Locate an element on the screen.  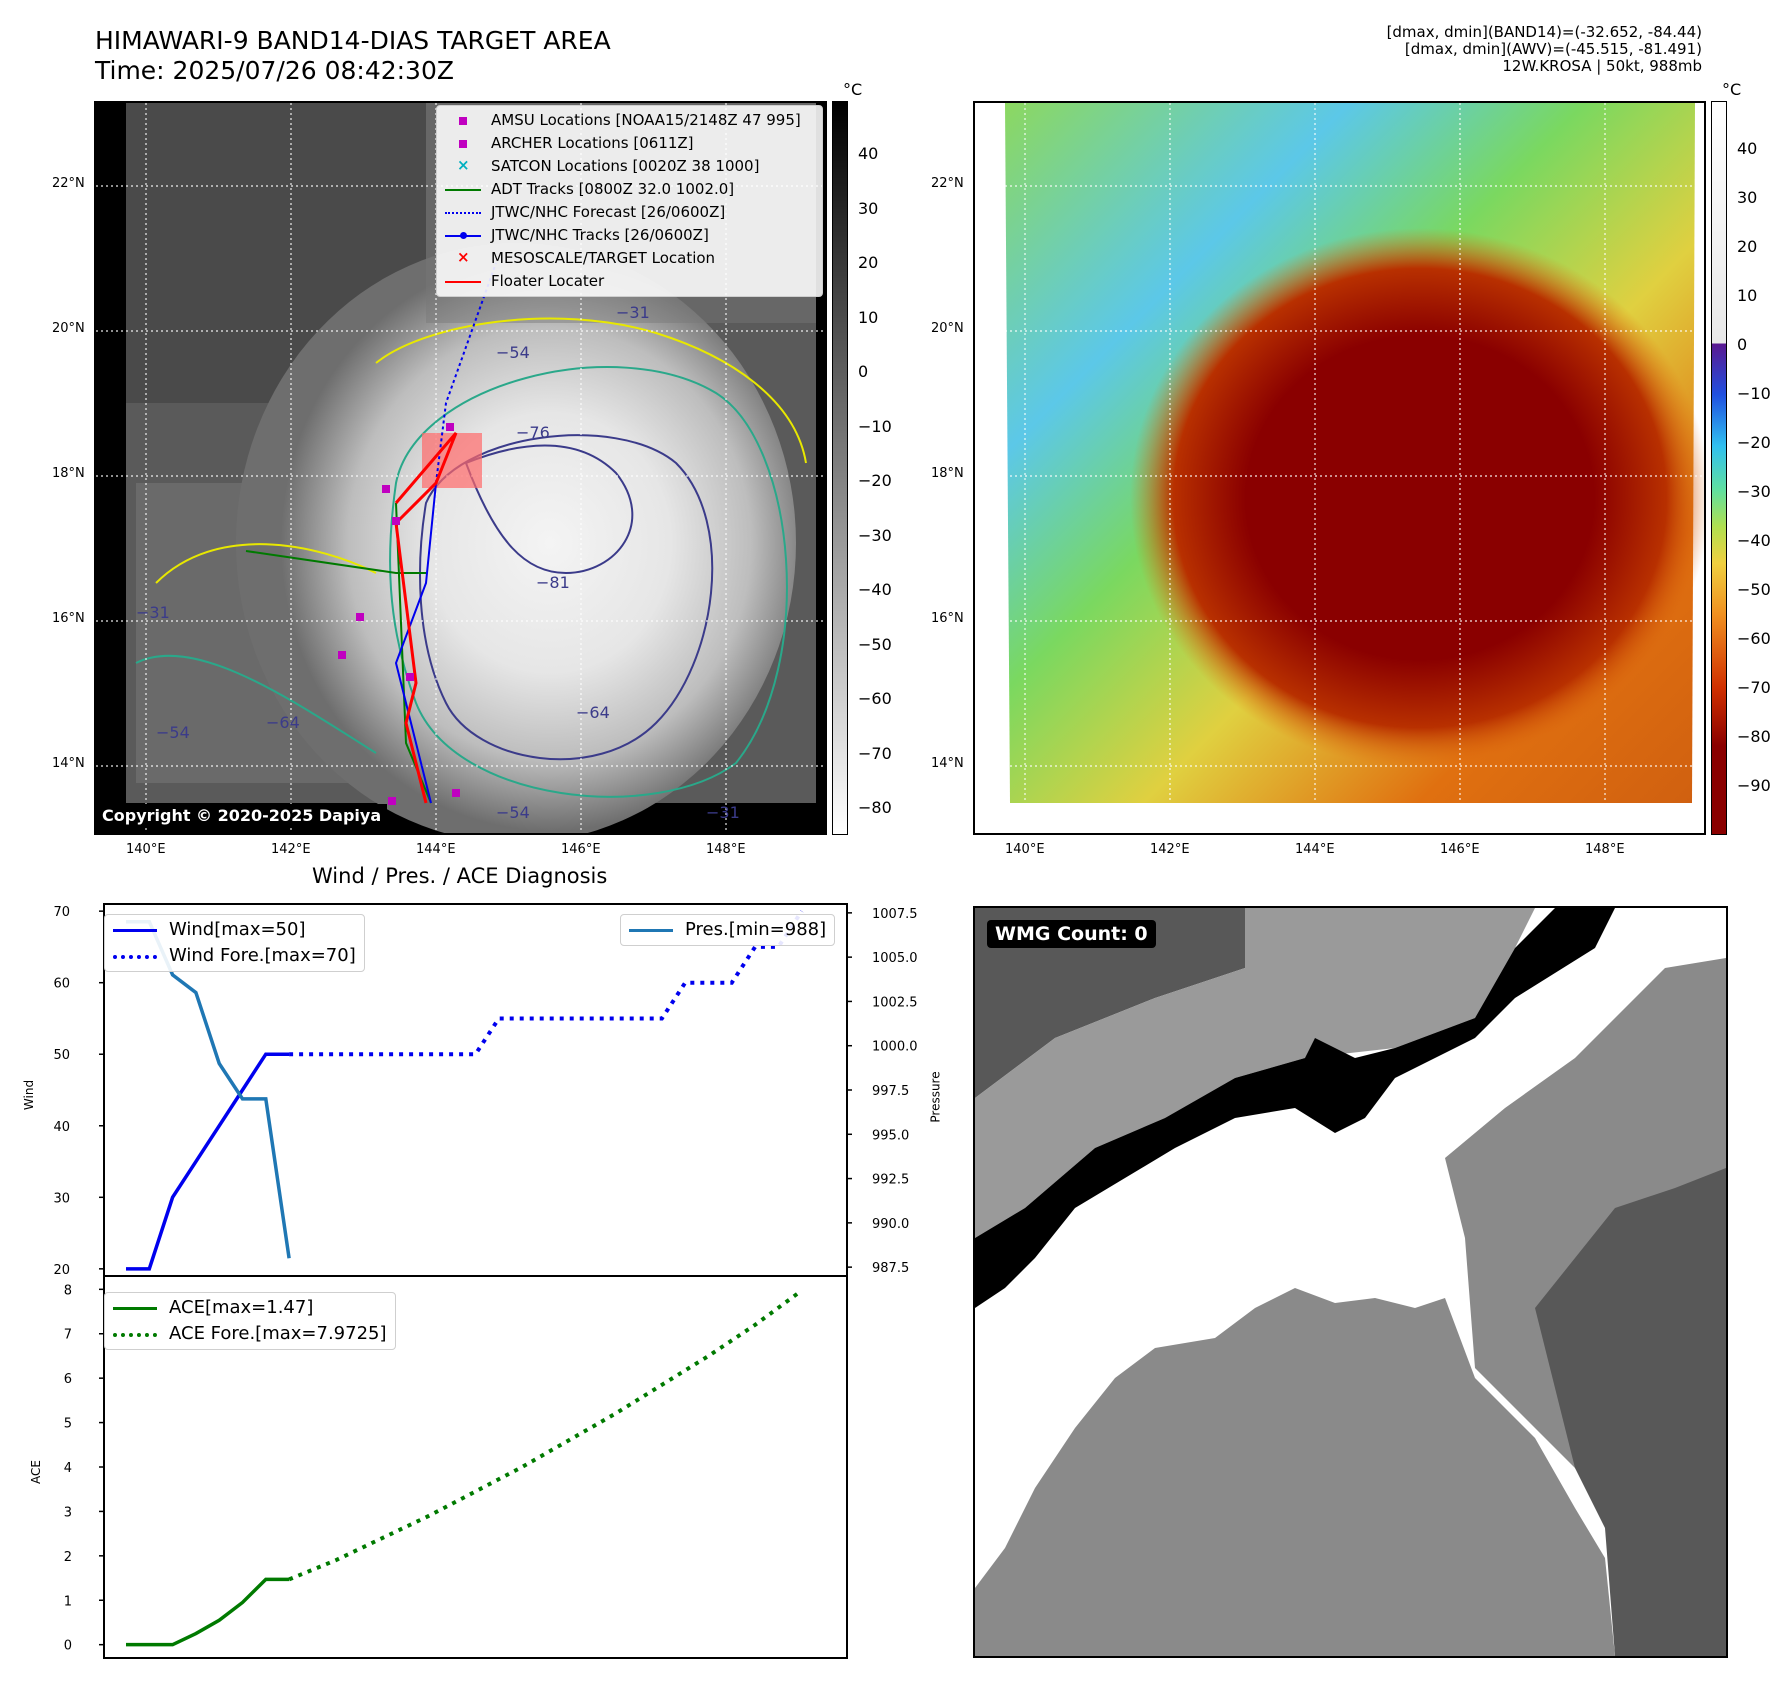
legend-label: JTWC/NHC Forecast [26/0600Z] is located at coordinates (608, 212).